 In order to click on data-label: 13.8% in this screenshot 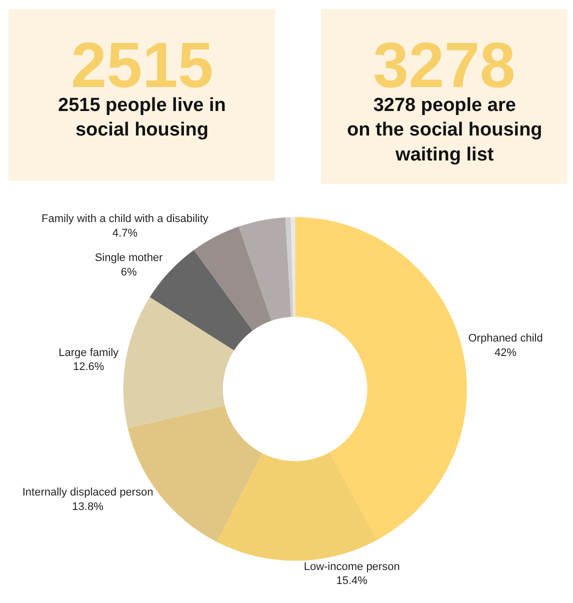, I will do `click(88, 507)`.